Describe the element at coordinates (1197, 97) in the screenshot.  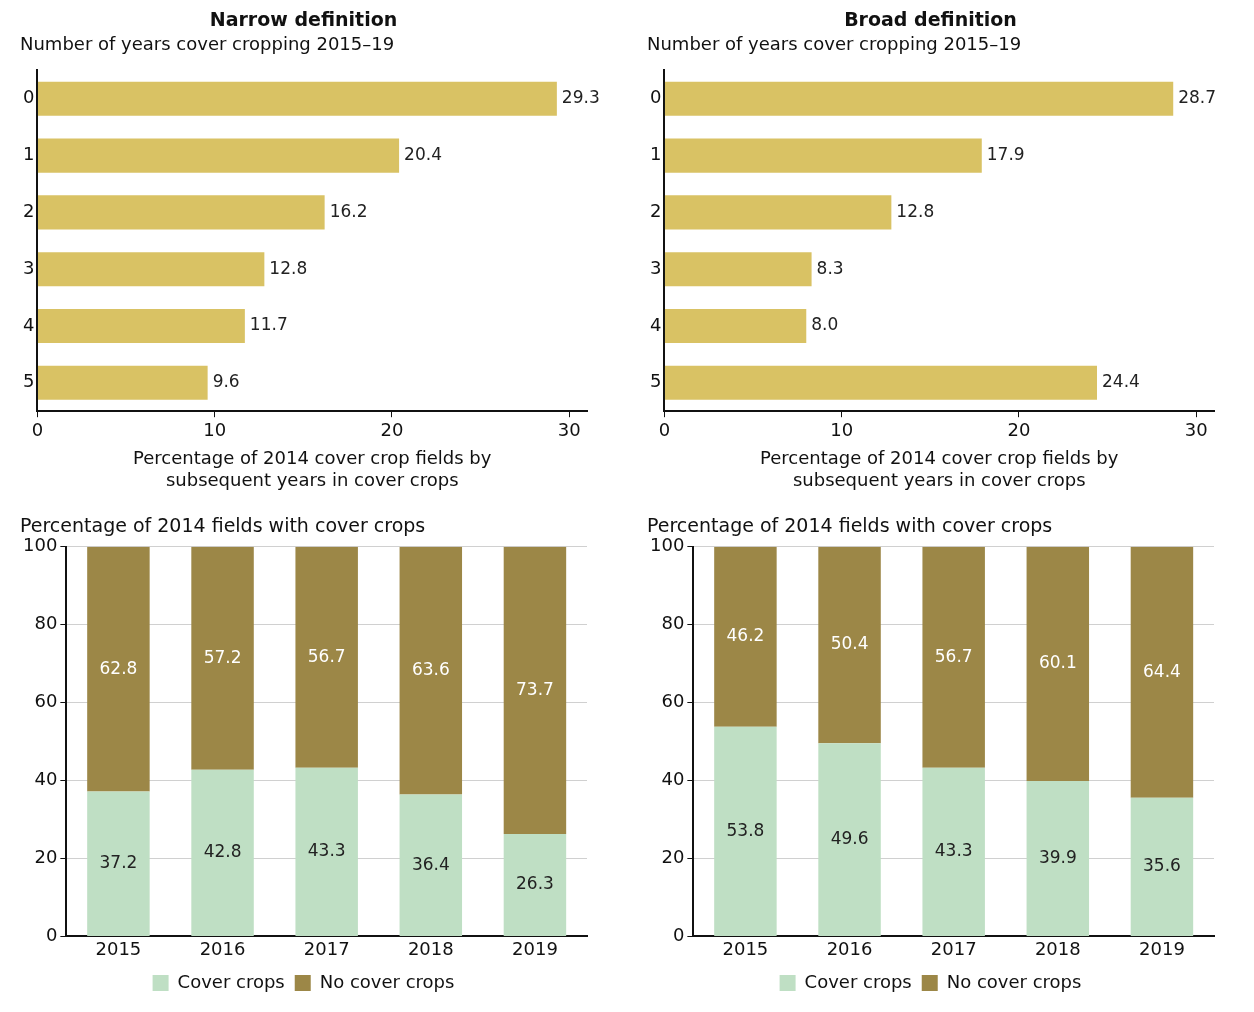
I see `data-label: 28.7` at that location.